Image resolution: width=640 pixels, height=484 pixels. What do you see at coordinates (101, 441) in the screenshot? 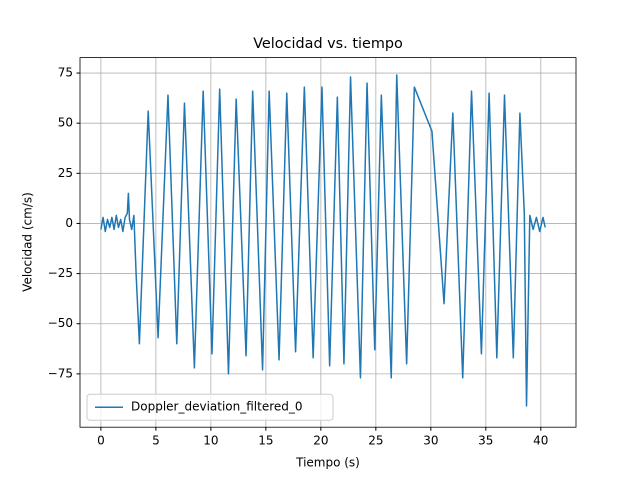
I see `x-tick-label: 0` at bounding box center [101, 441].